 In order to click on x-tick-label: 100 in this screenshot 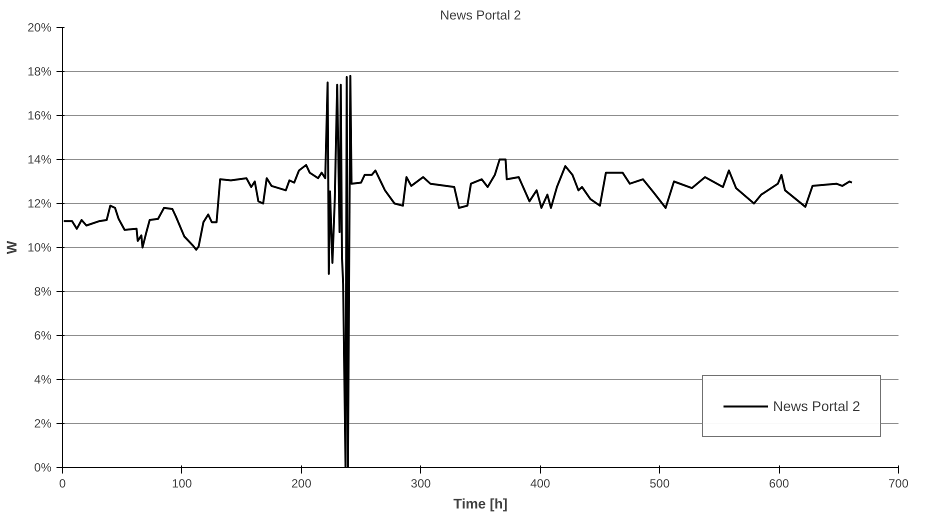, I will do `click(182, 483)`.